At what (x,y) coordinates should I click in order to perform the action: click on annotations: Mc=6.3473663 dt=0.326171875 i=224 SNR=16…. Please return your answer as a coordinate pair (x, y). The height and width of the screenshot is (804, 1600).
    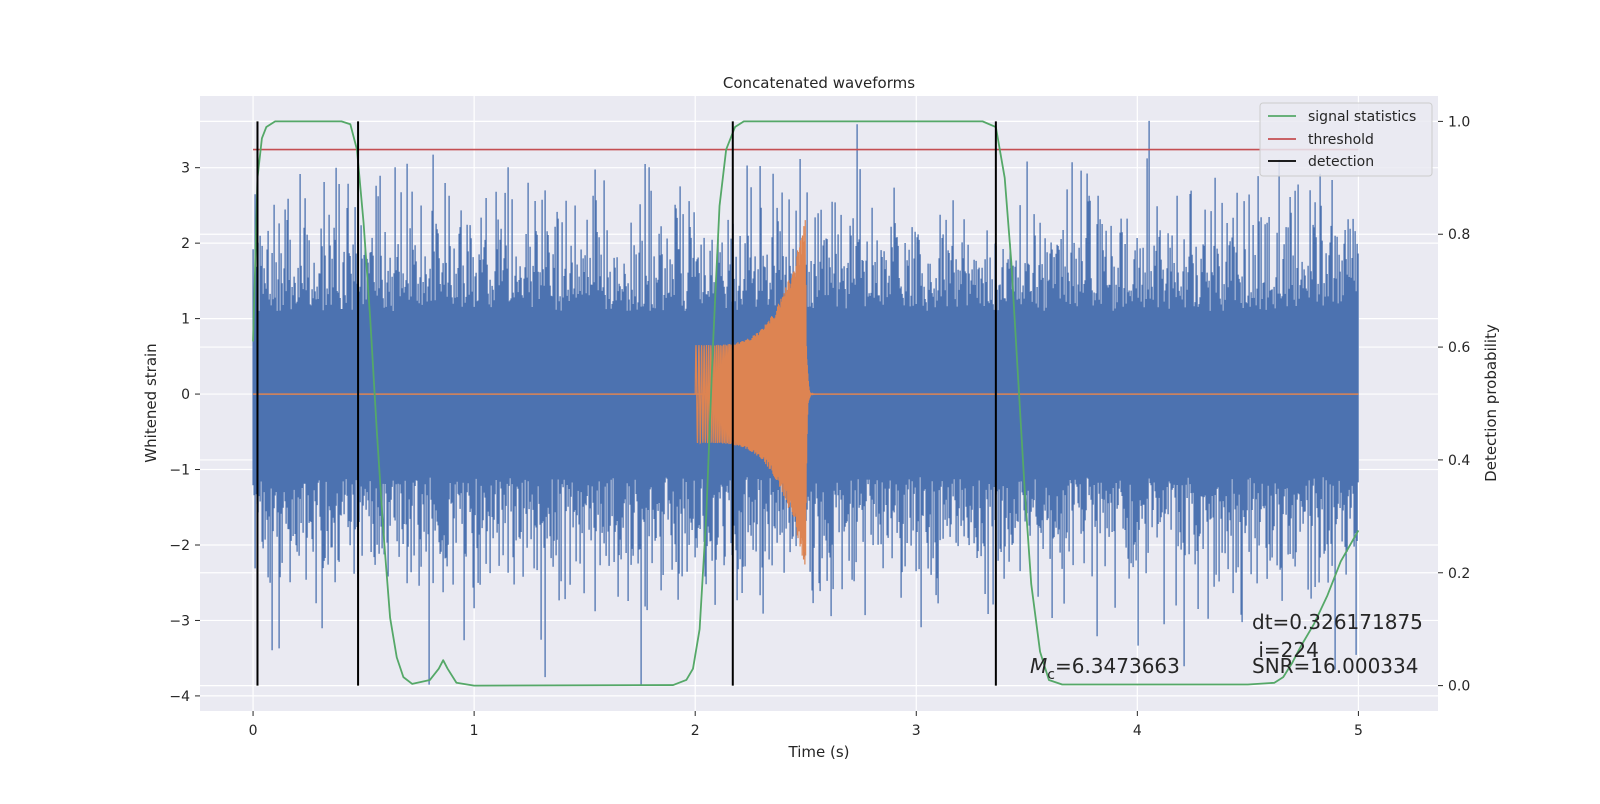
    Looking at the image, I should click on (1226, 646).